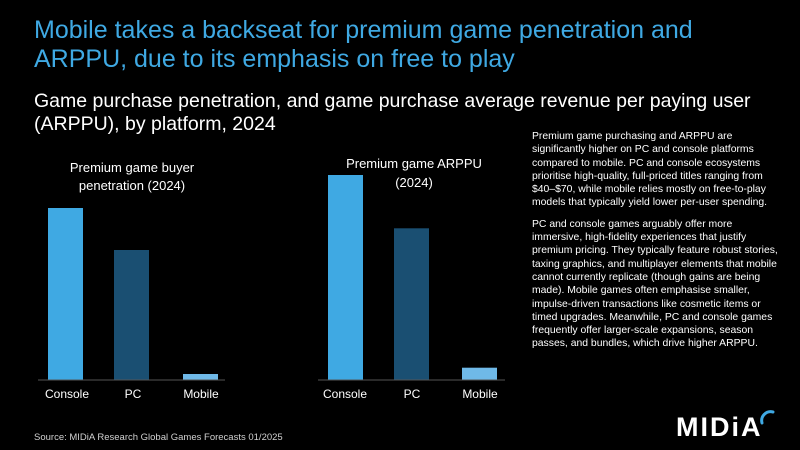 This screenshot has width=800, height=450. I want to click on midia-logo: MIDiA, so click(726, 426).